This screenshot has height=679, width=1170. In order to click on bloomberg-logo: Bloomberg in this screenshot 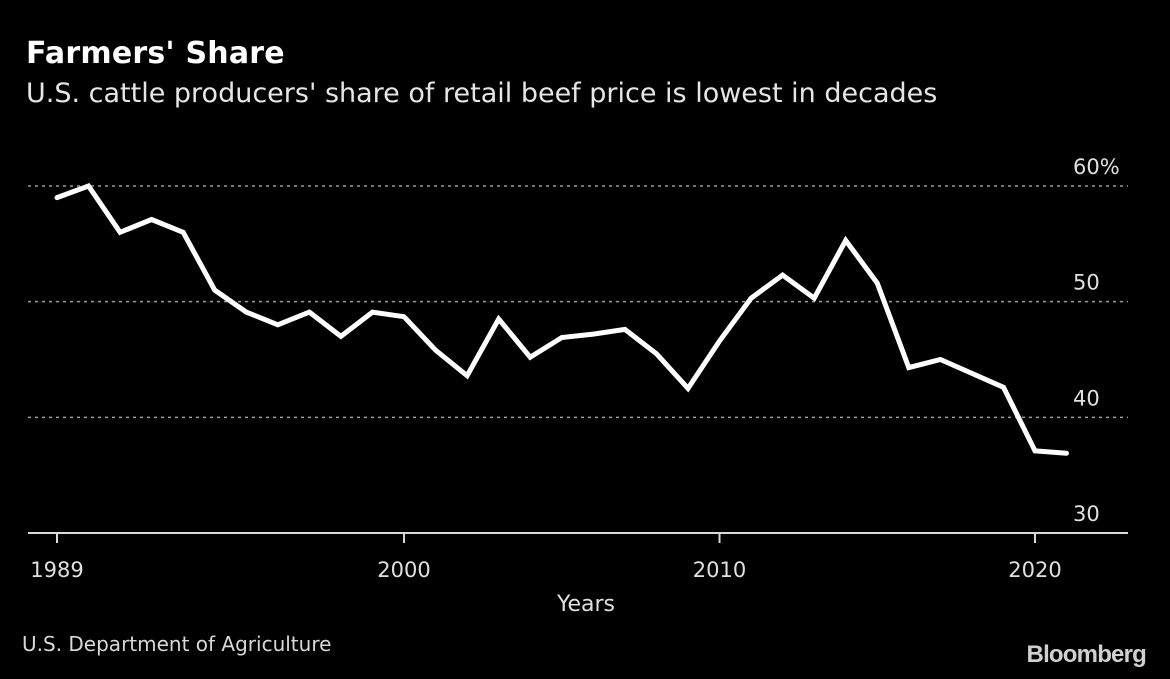, I will do `click(1086, 654)`.